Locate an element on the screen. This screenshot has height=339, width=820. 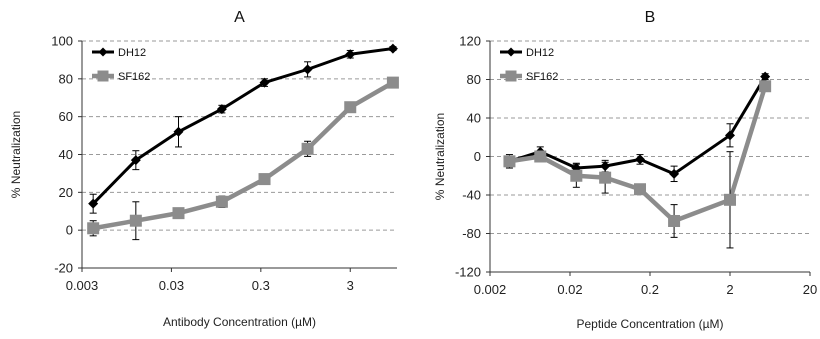
x-tick-label: 0.002 is located at coordinates (490, 289).